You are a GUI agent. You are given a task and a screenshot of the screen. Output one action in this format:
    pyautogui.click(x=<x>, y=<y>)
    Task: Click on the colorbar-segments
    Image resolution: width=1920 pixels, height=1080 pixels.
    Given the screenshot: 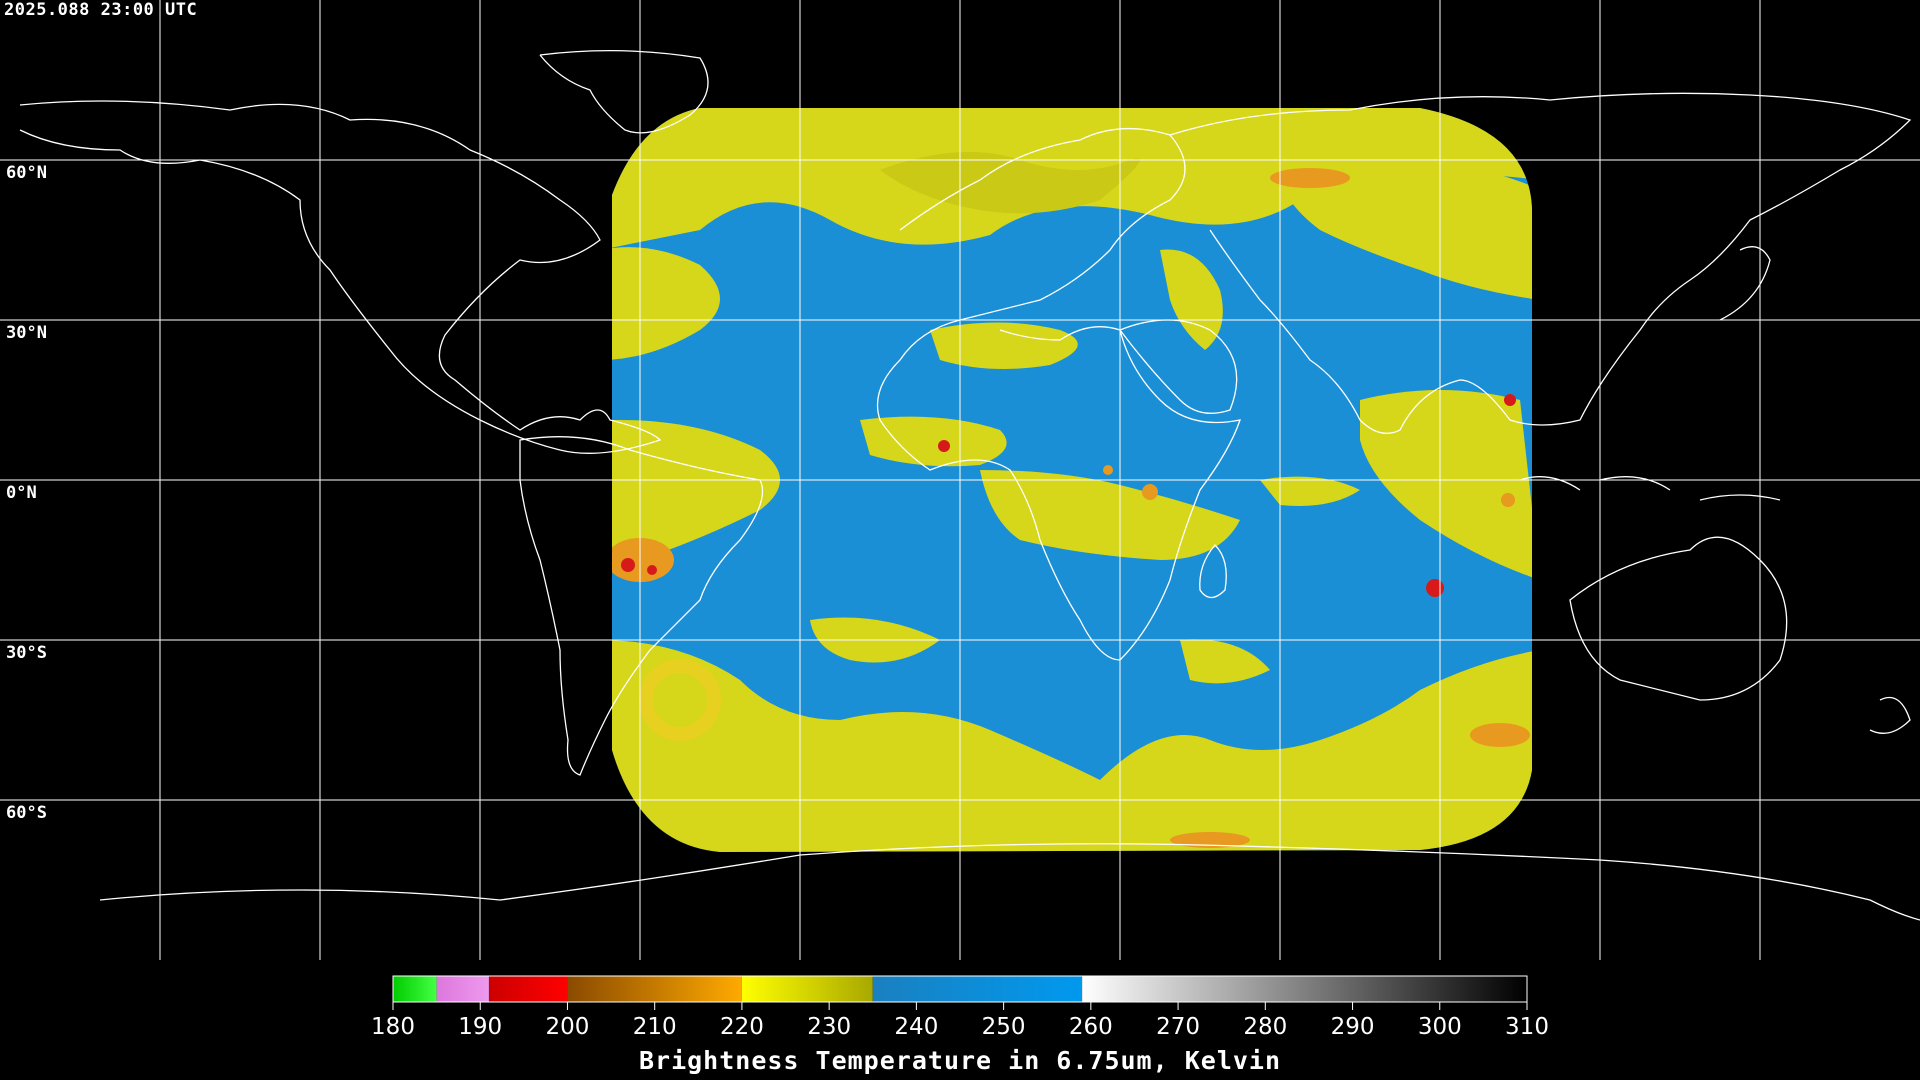 What is the action you would take?
    pyautogui.click(x=960, y=989)
    